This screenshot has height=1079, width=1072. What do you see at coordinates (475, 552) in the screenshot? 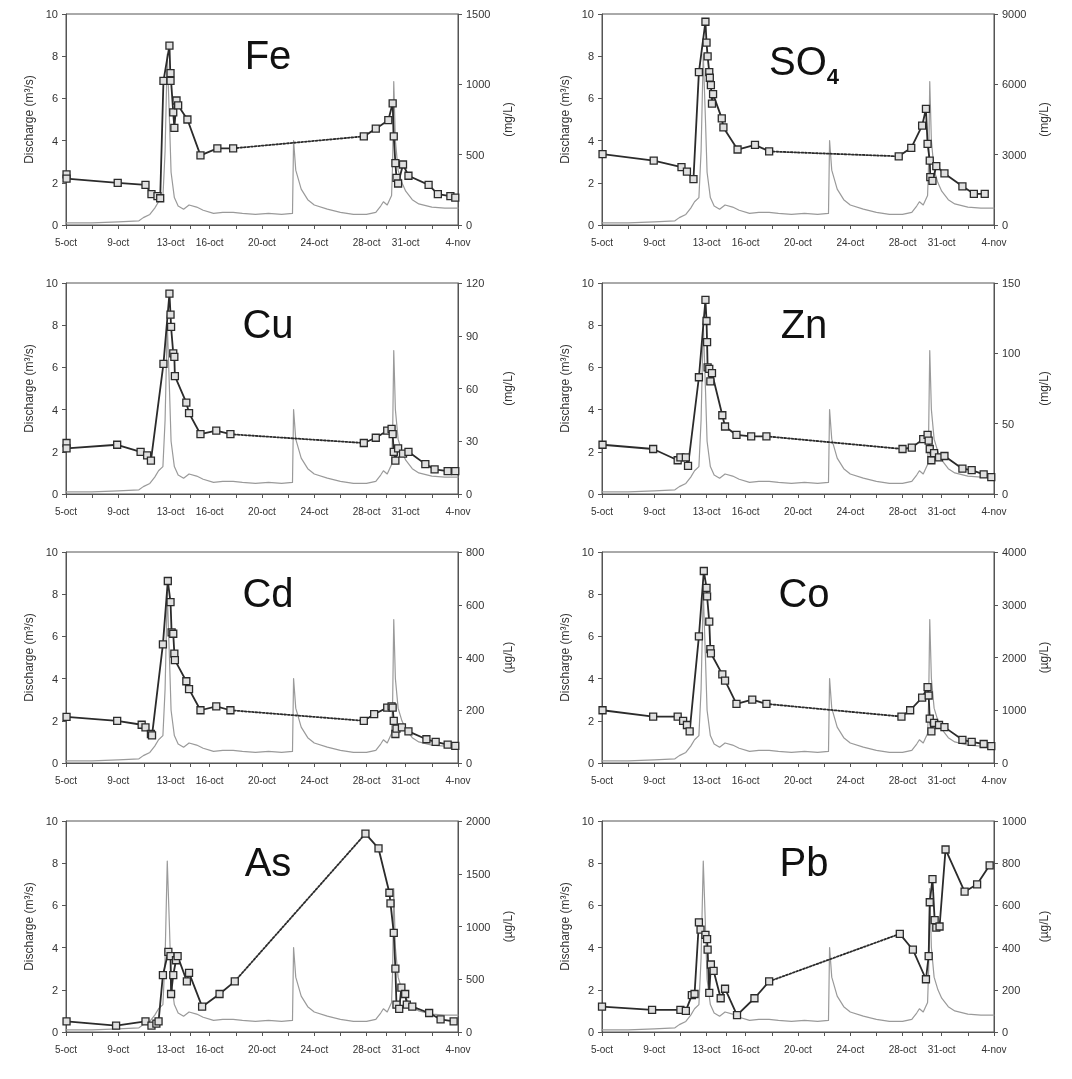
I see `y2-tick-label: 800` at bounding box center [475, 552].